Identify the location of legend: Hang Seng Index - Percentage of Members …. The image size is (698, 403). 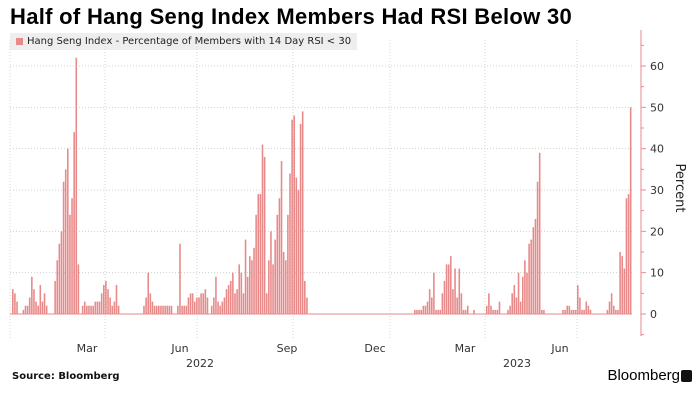
(184, 41).